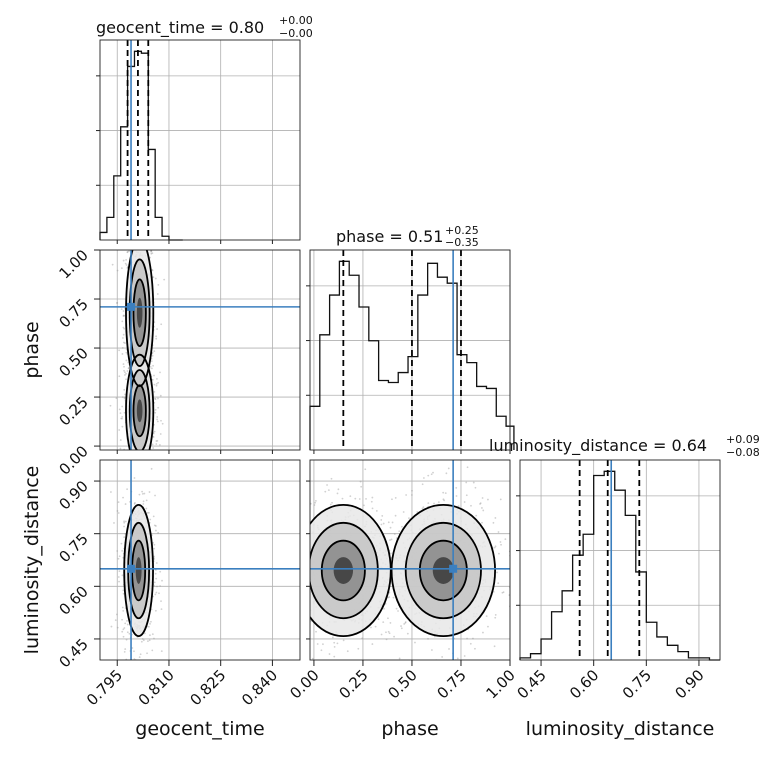 The height and width of the screenshot is (760, 760). I want to click on truth-marker, so click(131, 568).